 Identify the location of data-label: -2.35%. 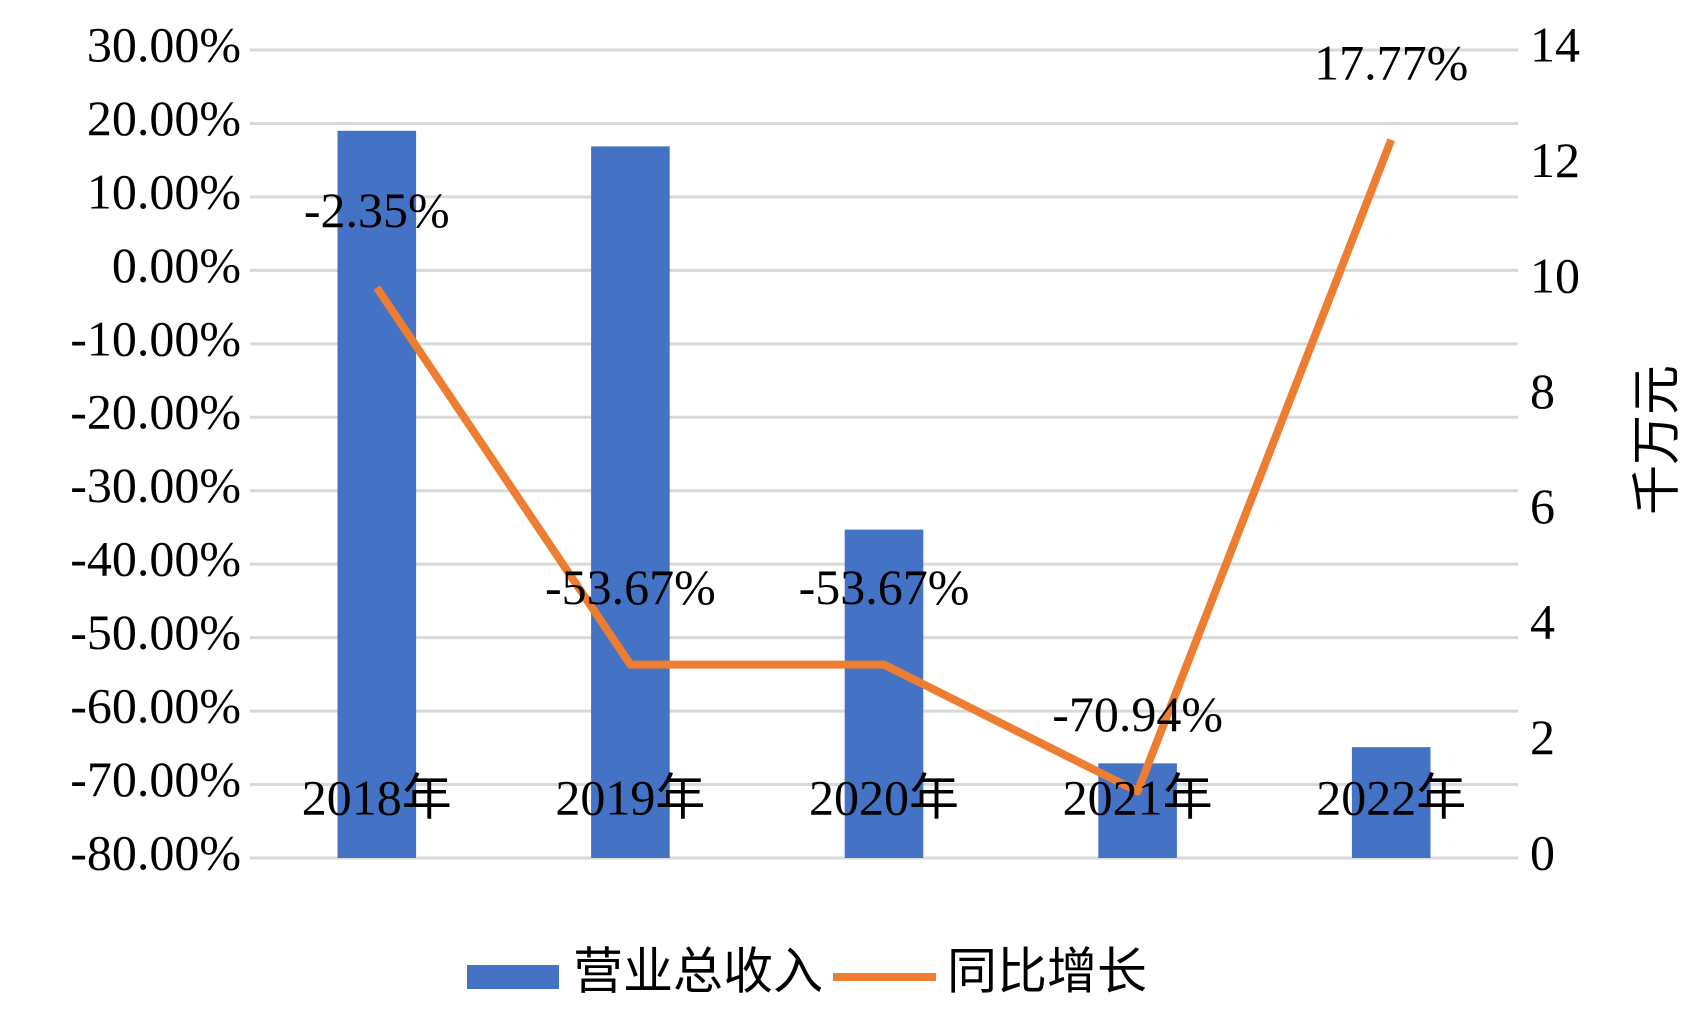
(377, 210).